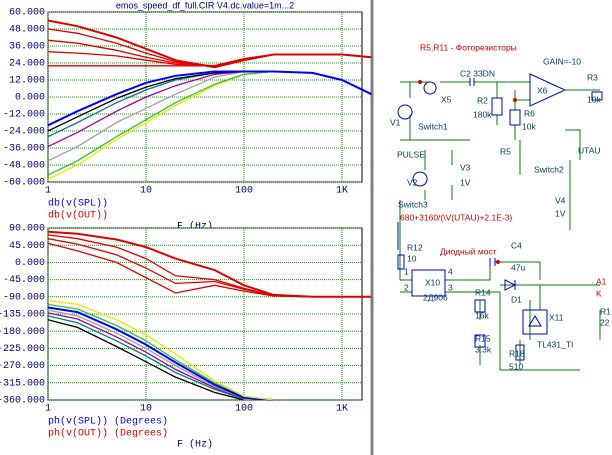  Describe the element at coordinates (412, 182) in the screenshot. I see `label: V2` at that location.